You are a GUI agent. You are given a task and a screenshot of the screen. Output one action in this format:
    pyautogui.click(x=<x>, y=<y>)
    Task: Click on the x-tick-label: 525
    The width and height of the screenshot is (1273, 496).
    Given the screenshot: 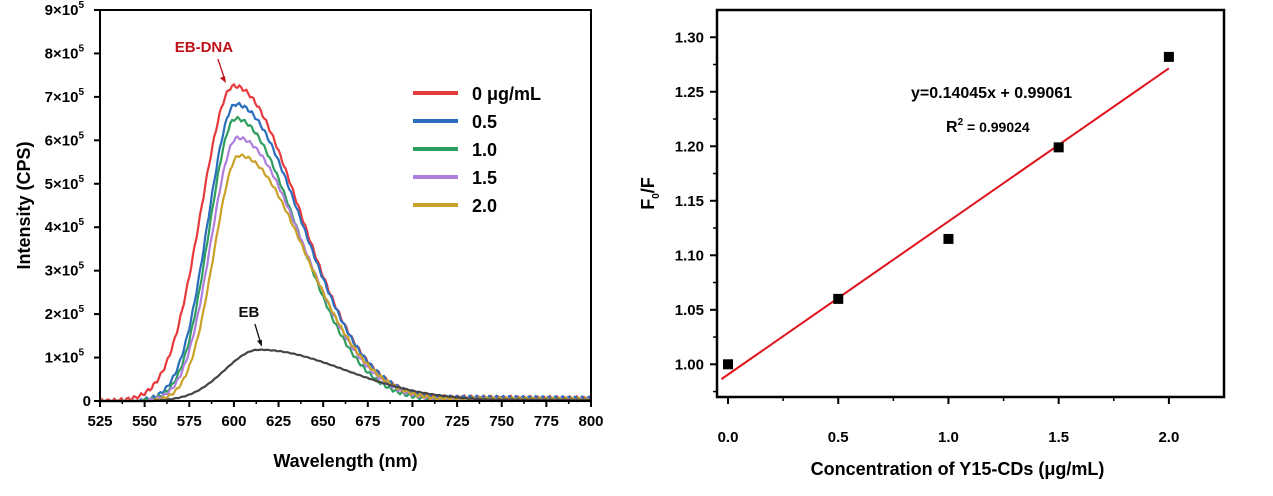 What is the action you would take?
    pyautogui.click(x=99, y=421)
    